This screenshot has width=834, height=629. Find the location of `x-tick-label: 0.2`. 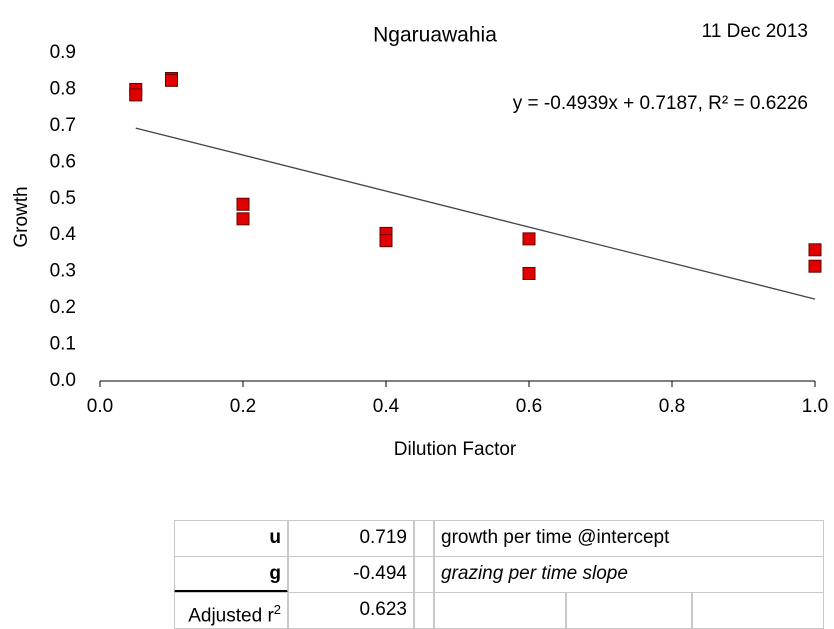

x-tick-label: 0.2 is located at coordinates (243, 406).